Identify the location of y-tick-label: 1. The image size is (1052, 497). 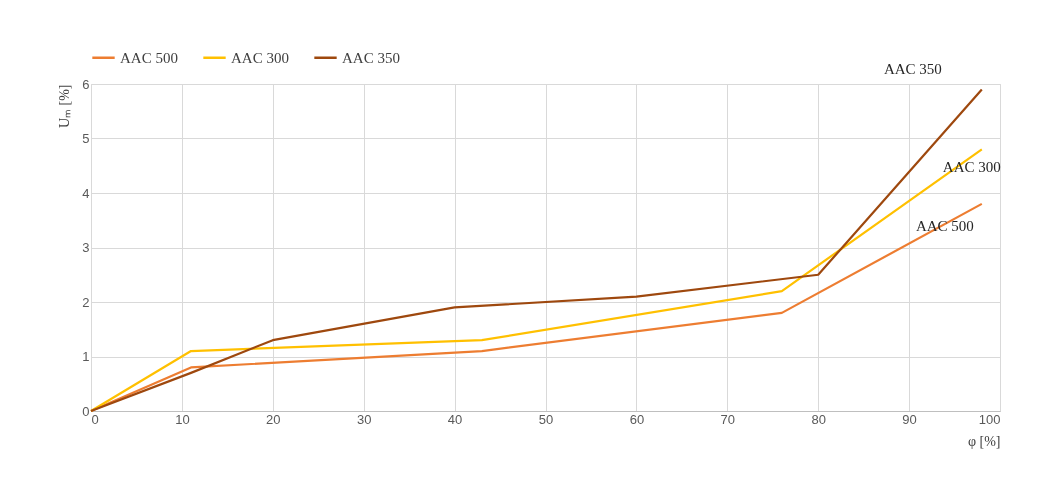
(86, 356).